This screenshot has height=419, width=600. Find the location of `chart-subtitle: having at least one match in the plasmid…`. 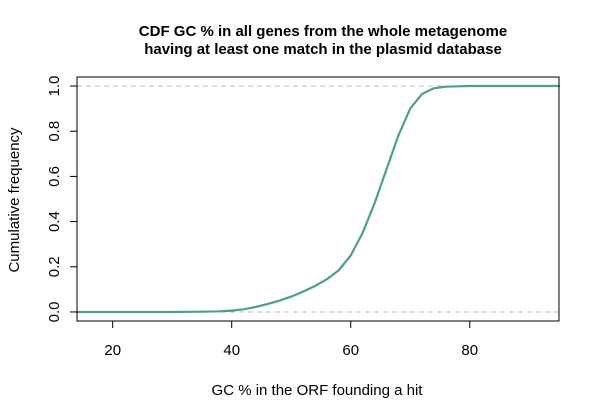

chart-subtitle: having at least one match in the plasmid… is located at coordinates (323, 49).